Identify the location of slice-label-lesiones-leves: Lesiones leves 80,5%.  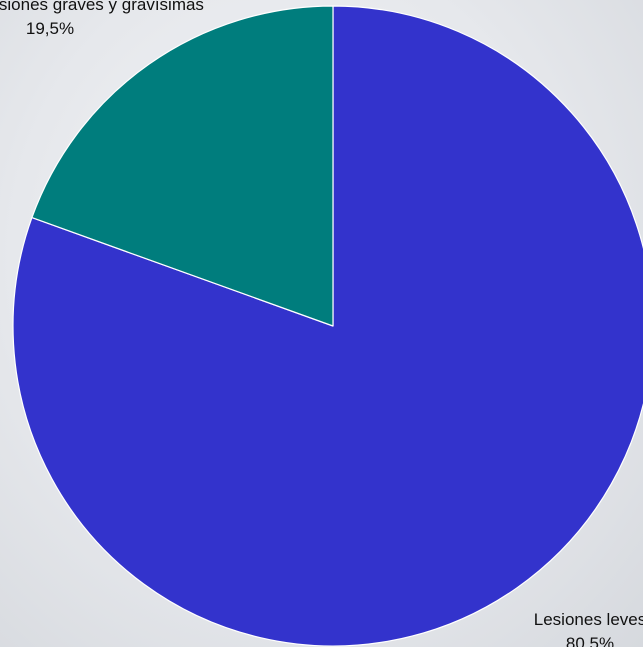
(581, 627).